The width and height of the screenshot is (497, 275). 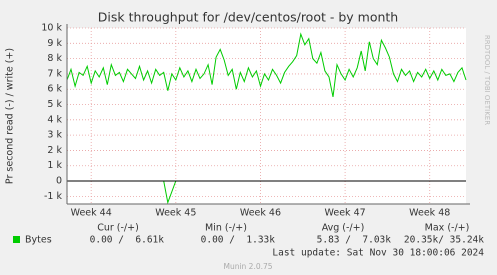 I want to click on y-tick-label: 7 k, so click(x=54, y=73).